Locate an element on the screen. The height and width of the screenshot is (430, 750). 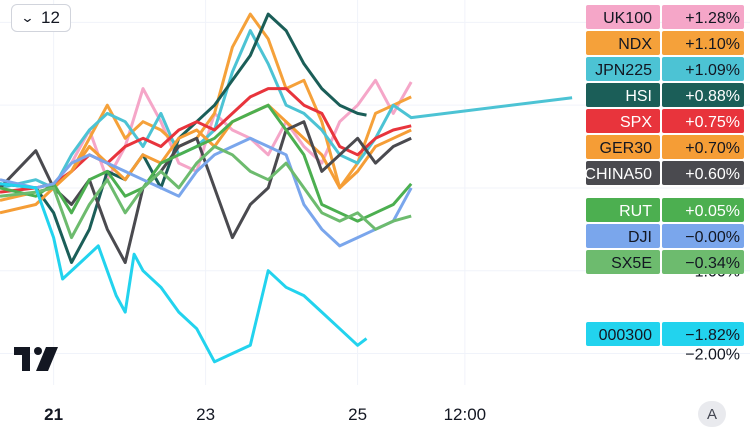
value-tag-uk100: UK100 +1.28% is located at coordinates (665, 17).